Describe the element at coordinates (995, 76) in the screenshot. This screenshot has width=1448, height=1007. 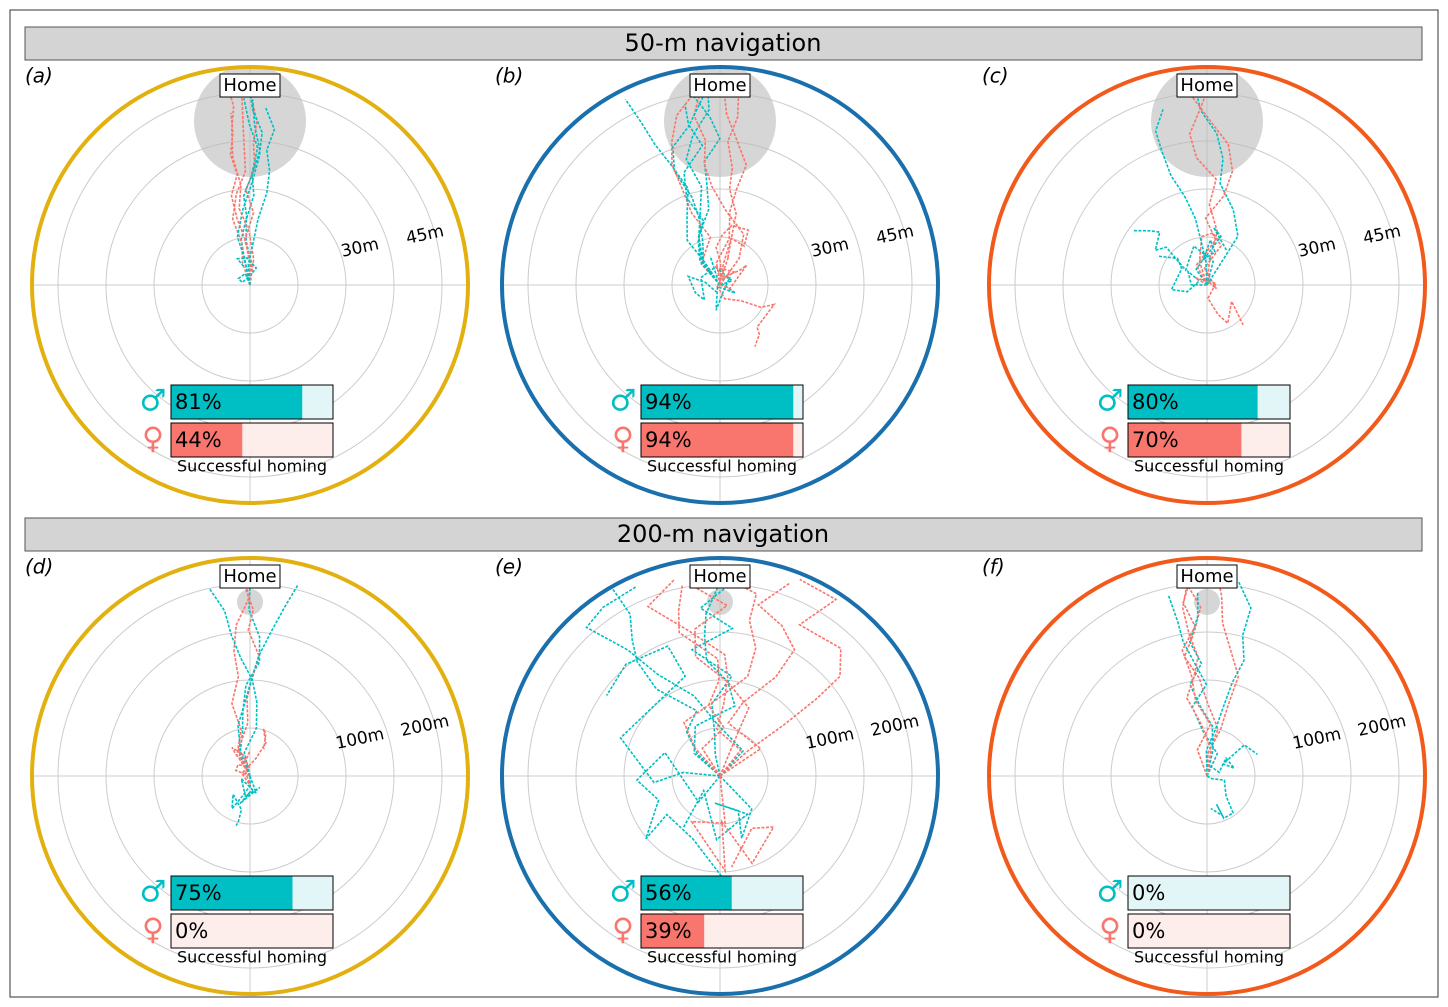
I see `panel-label: (c)` at that location.